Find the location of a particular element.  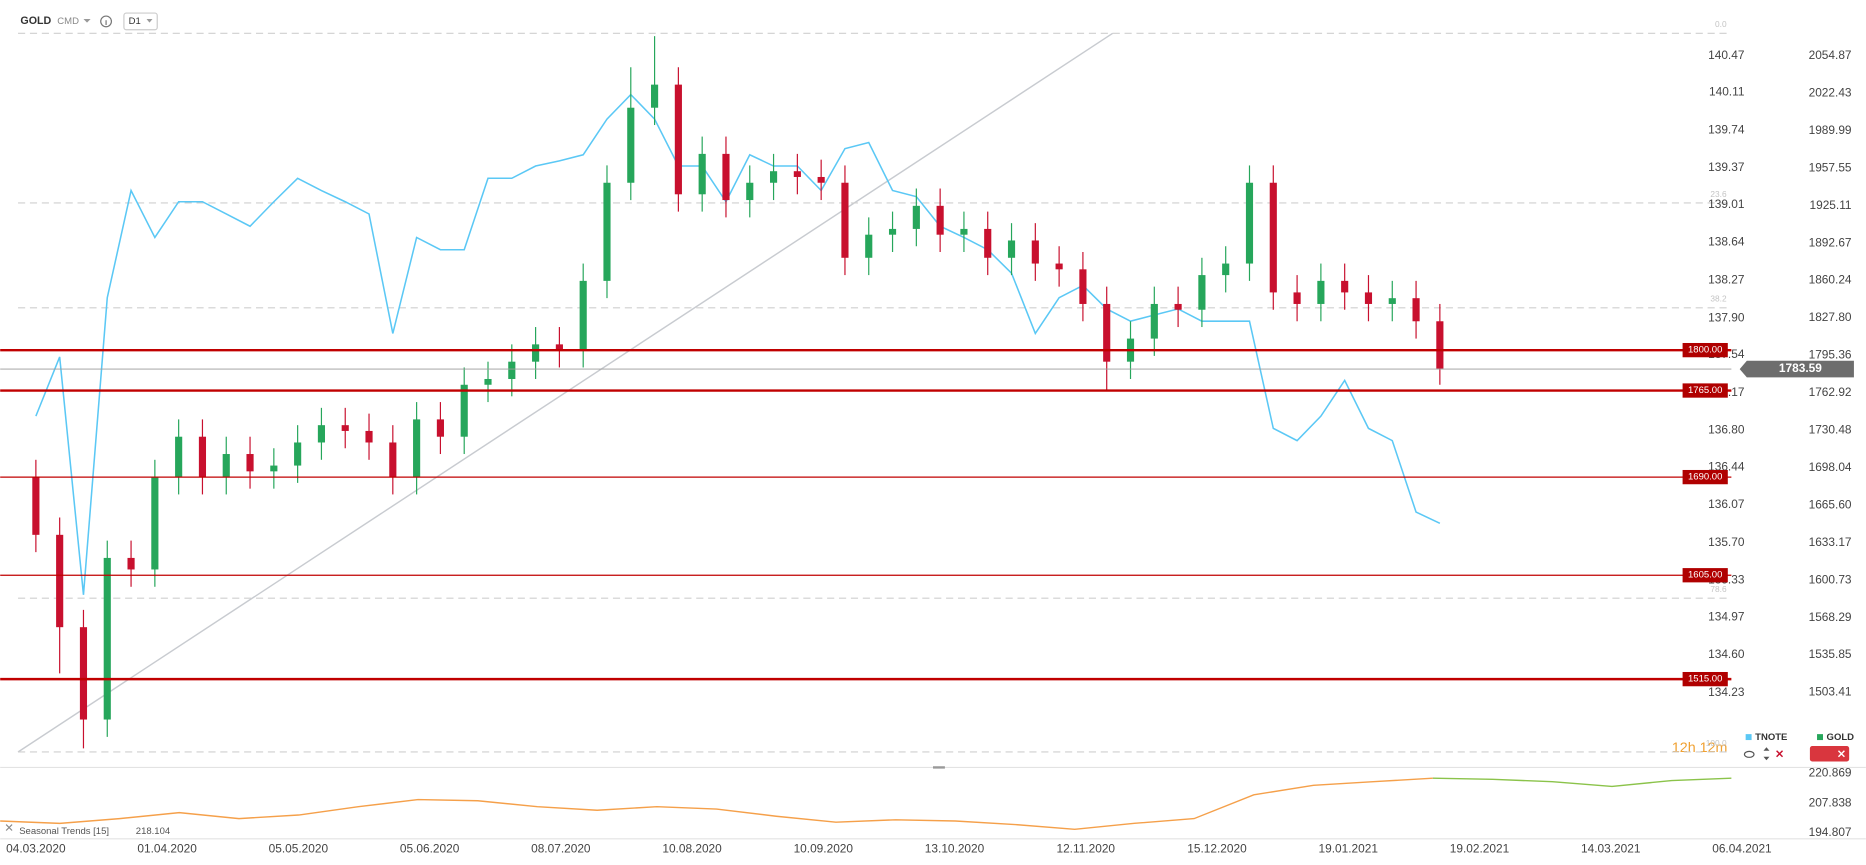

indicator-close is located at coordinates (9, 827).